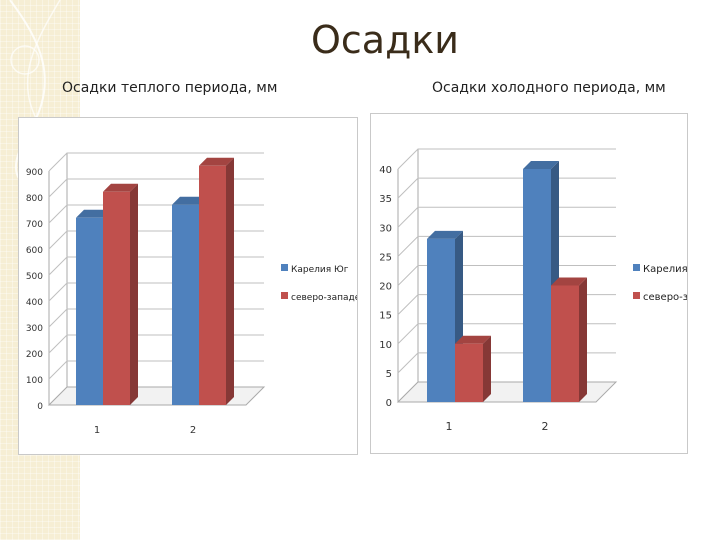 The width and height of the screenshot is (720, 540). Describe the element at coordinates (385, 345) in the screenshot. I see `y-tick-label: 10` at that location.